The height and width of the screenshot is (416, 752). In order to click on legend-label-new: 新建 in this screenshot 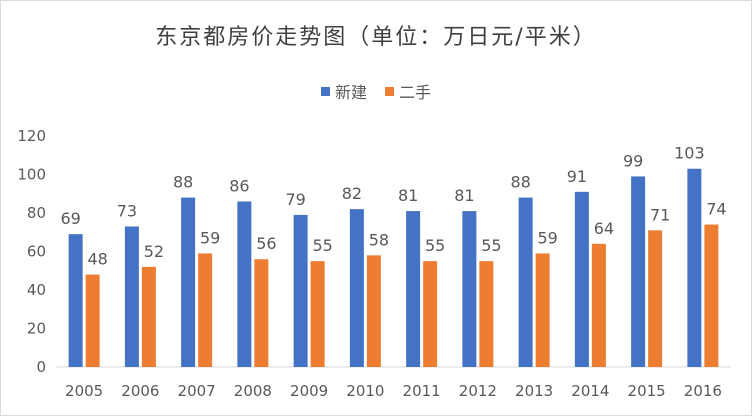, I will do `click(350, 92)`.